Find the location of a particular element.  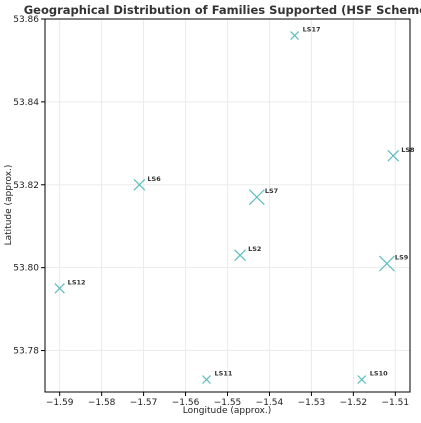

y-tick-label: 53.84 is located at coordinates (26, 103).